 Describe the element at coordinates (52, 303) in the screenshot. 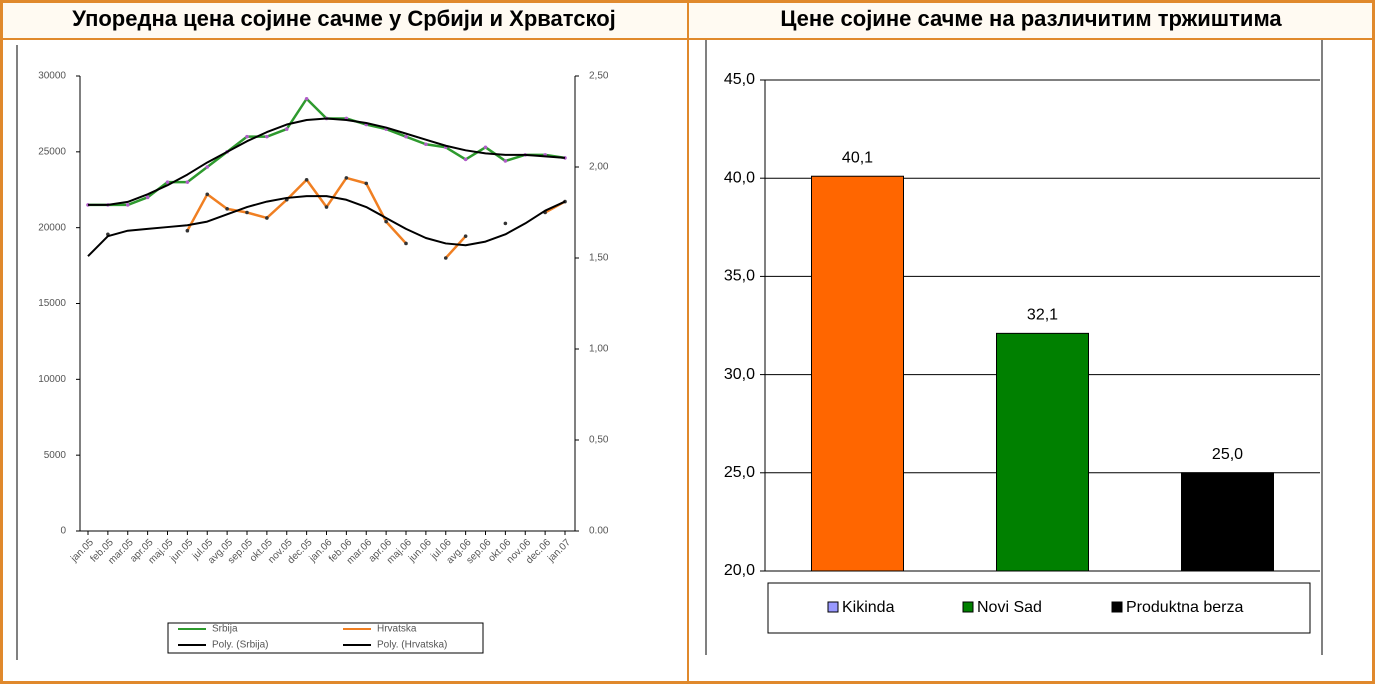

I see `y-tick-label: 15000` at that location.